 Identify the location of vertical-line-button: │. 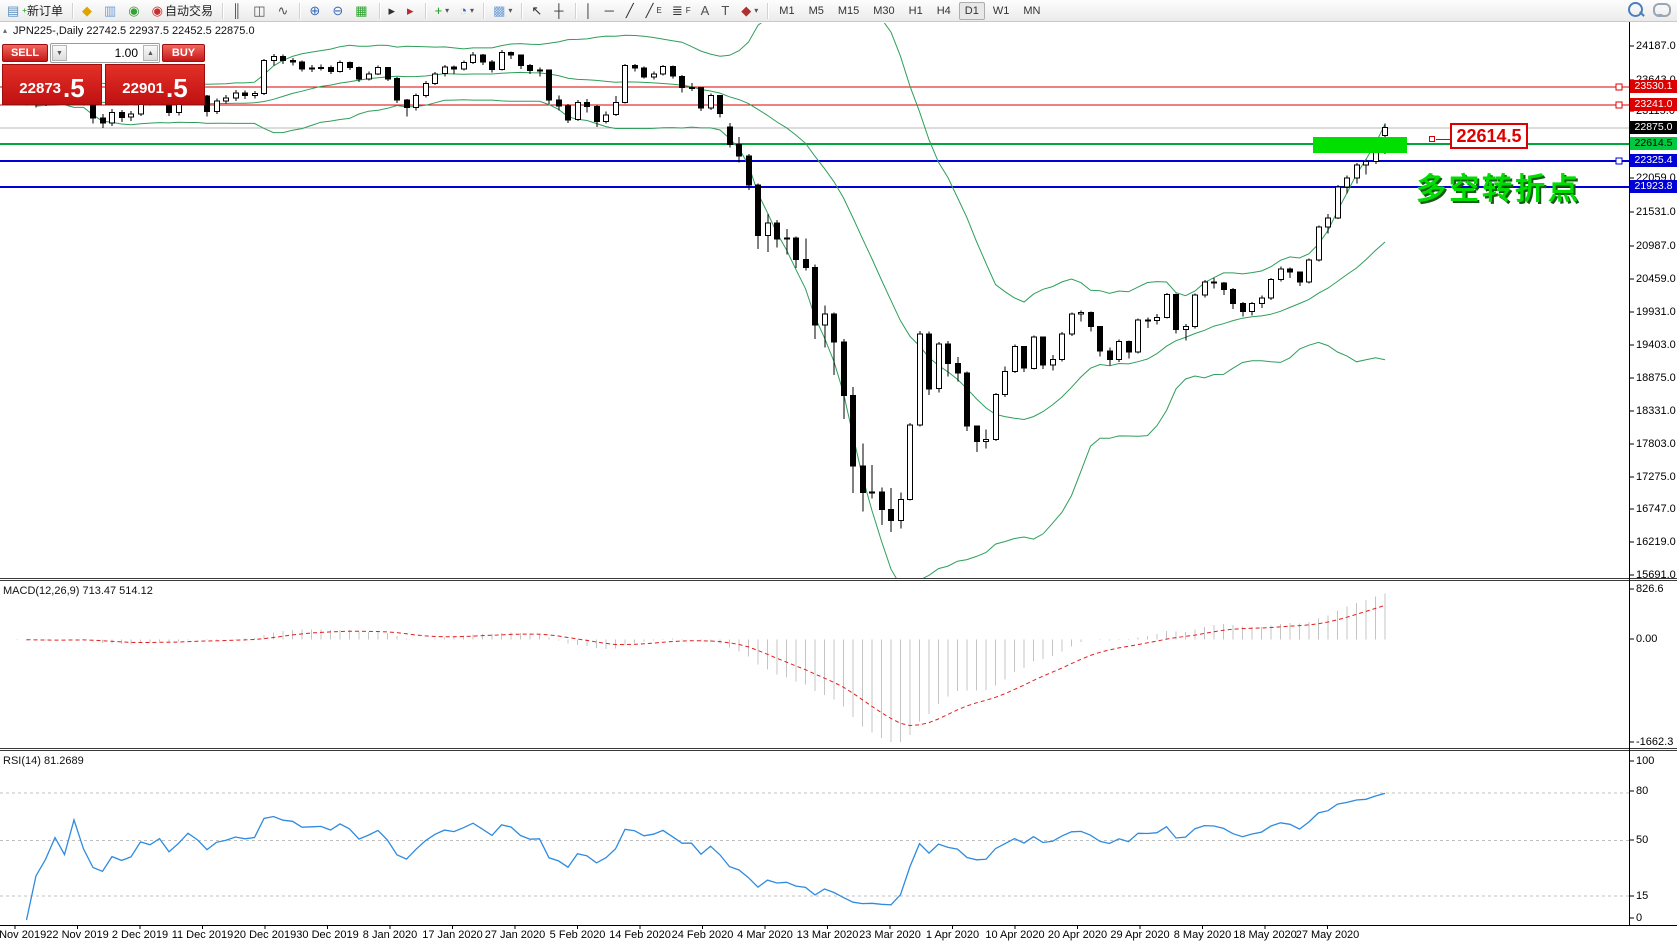
(590, 11).